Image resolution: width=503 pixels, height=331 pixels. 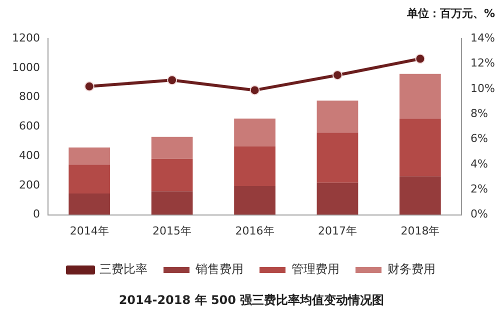 What do you see at coordinates (450, 13) in the screenshot?
I see `text: 单位：百万元、%` at bounding box center [450, 13].